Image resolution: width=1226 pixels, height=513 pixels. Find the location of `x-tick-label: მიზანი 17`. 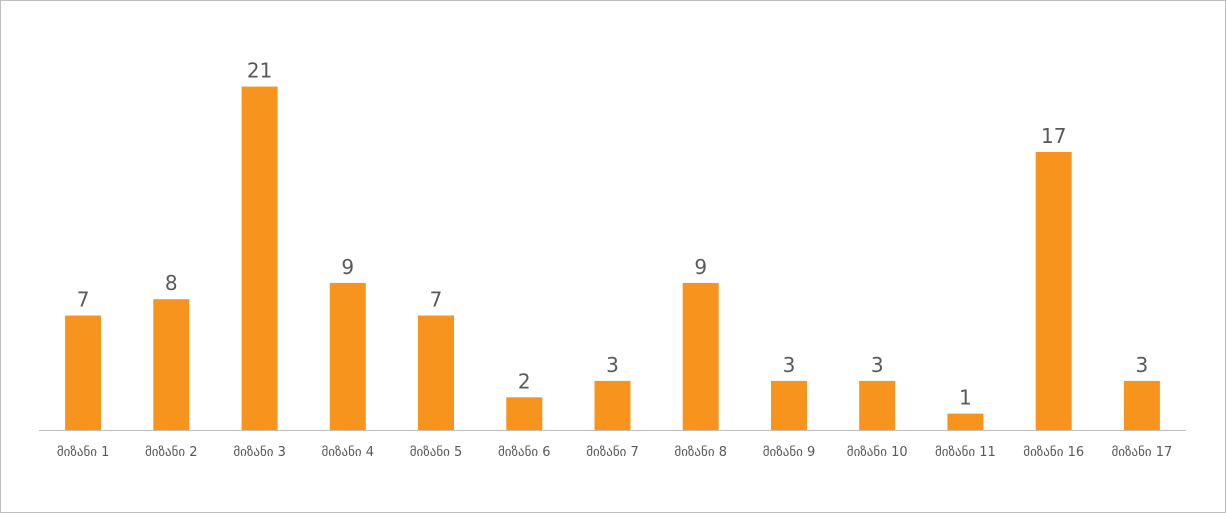

x-tick-label: მიზანი 17 is located at coordinates (1141, 452).